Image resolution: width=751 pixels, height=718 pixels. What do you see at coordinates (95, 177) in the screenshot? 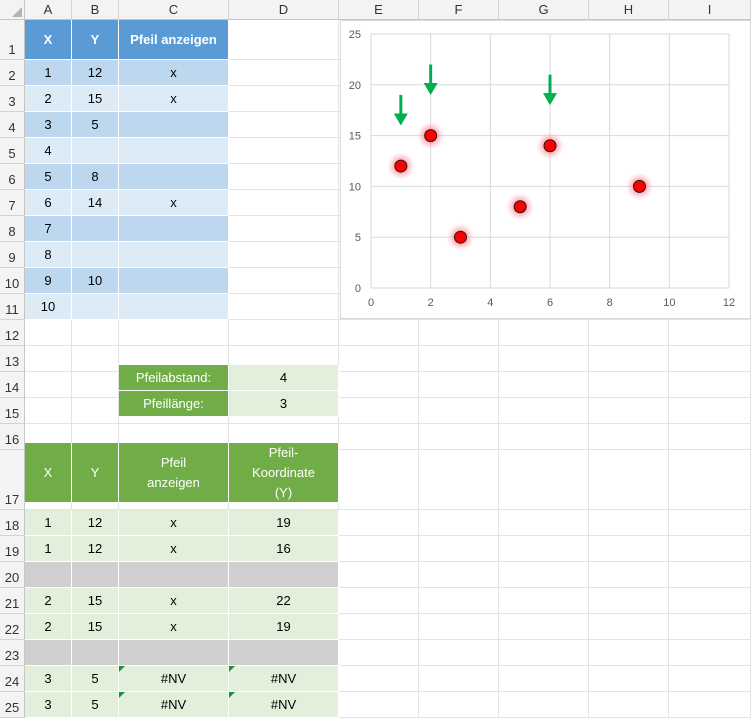
I see `top-table-cell-y: 8` at bounding box center [95, 177].